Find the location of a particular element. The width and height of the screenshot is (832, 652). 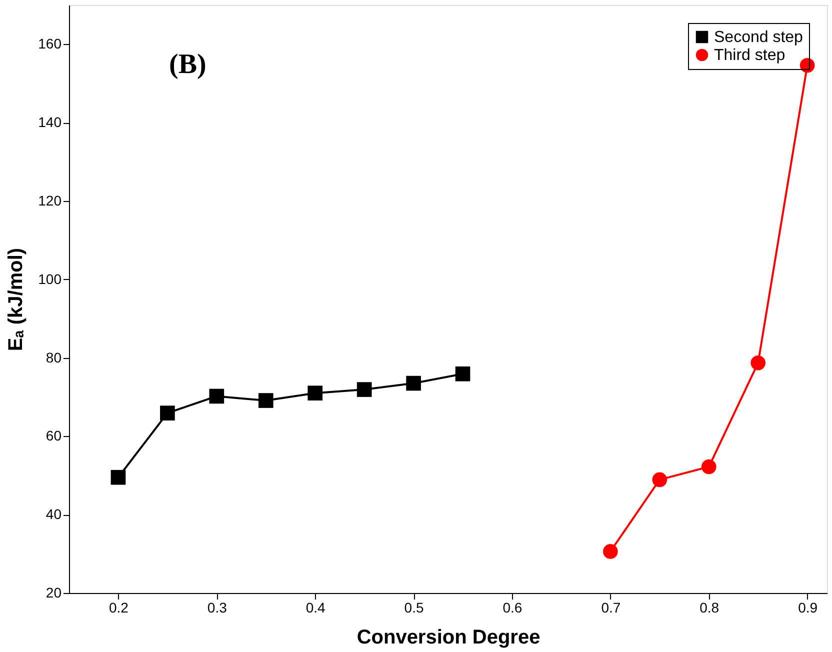

x-axis-title: Conversion Degree is located at coordinates (448, 637).